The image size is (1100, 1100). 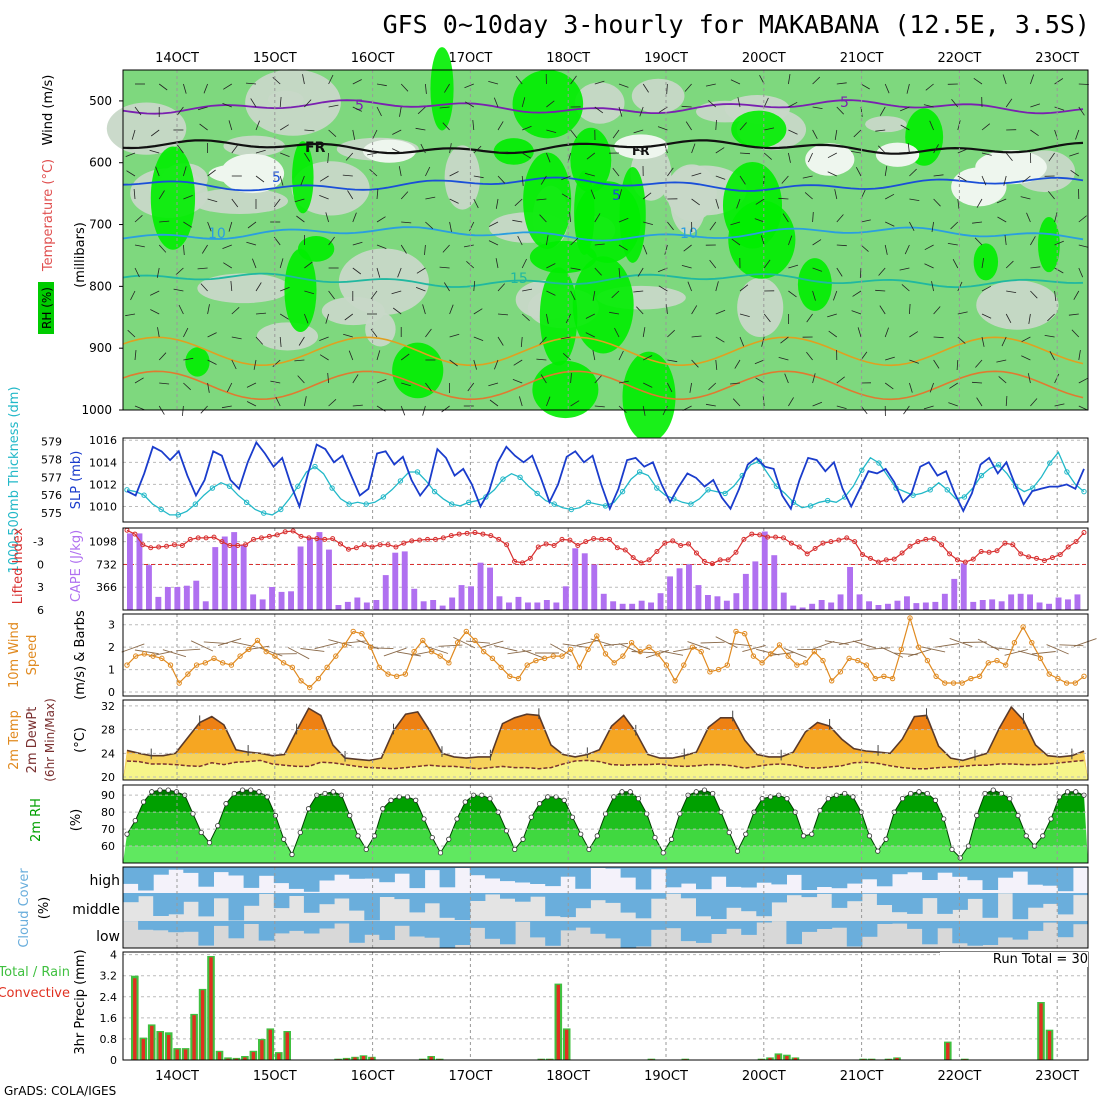 I want to click on y-tick-label: 578, so click(x=51, y=459).